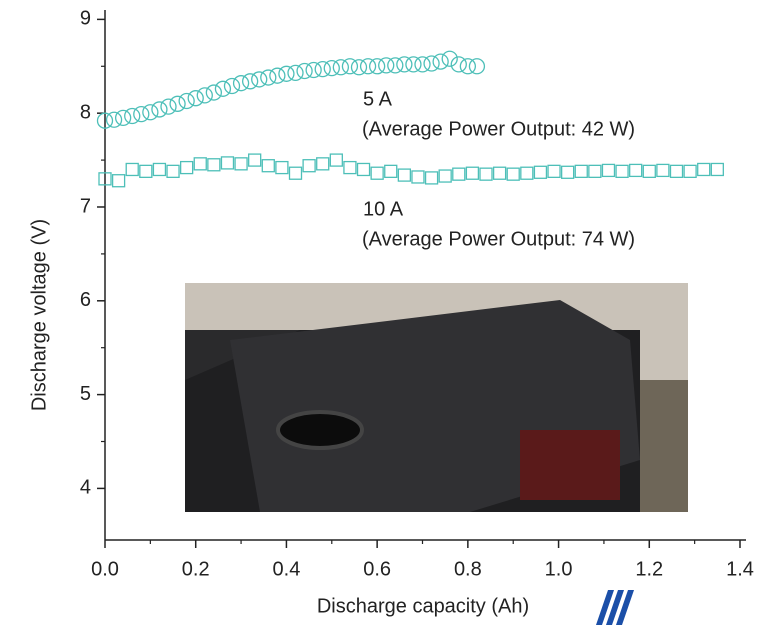 The image size is (761, 625). I want to click on y-tick-label: 8, so click(85, 112).